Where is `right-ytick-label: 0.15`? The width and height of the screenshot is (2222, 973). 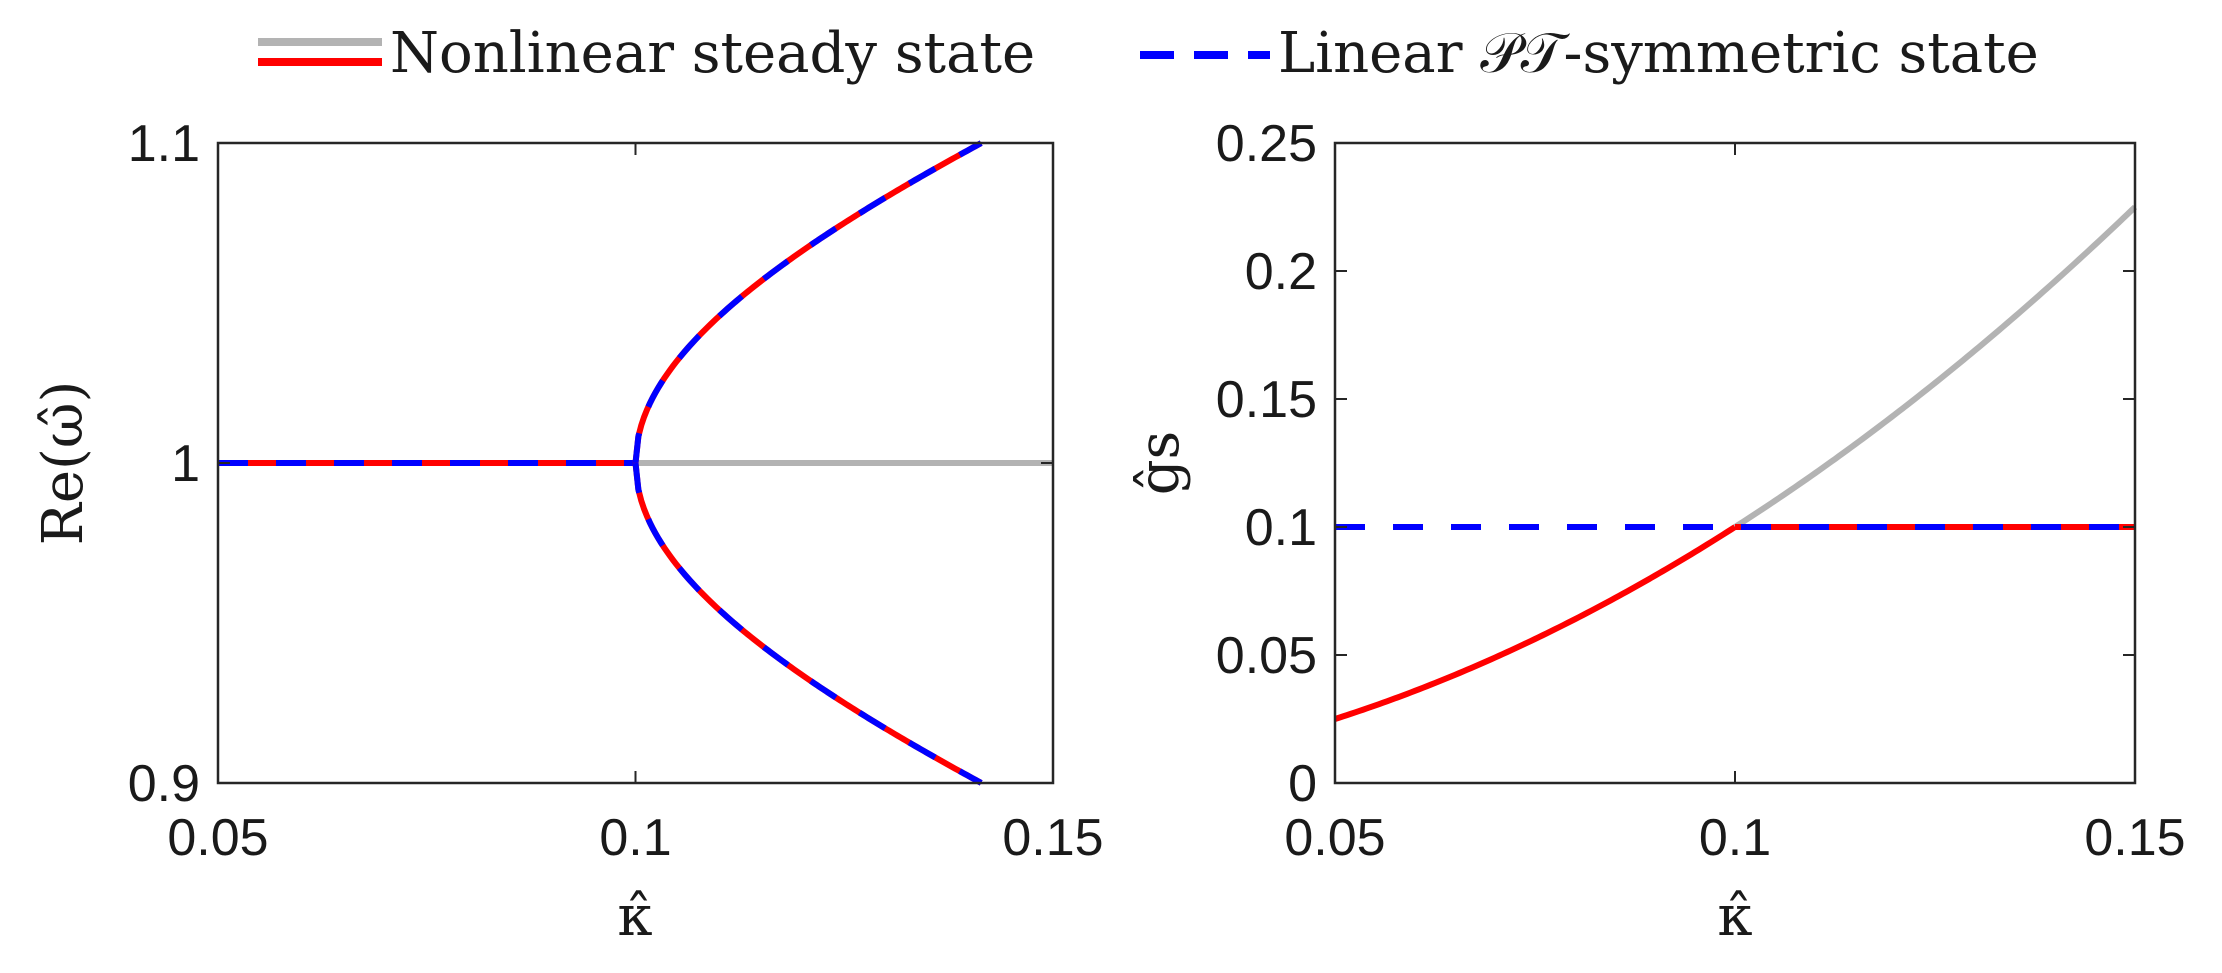 right-ytick-label: 0.15 is located at coordinates (1266, 400).